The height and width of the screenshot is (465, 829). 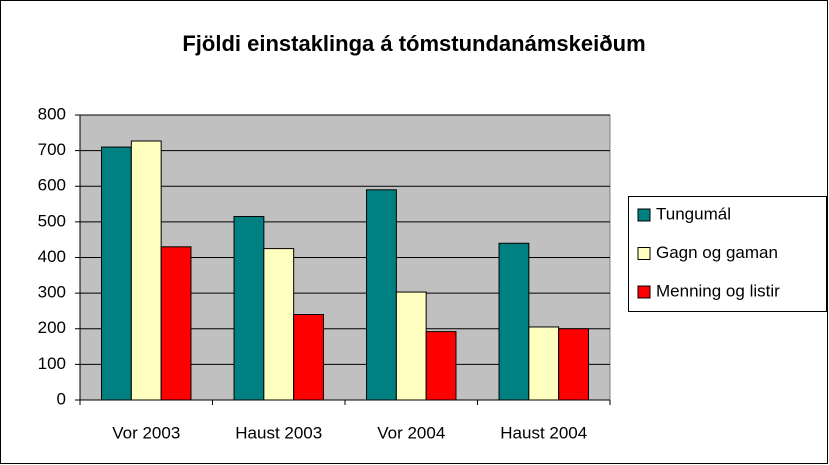 What do you see at coordinates (52, 149) in the screenshot?
I see `y-tick-label: 700` at bounding box center [52, 149].